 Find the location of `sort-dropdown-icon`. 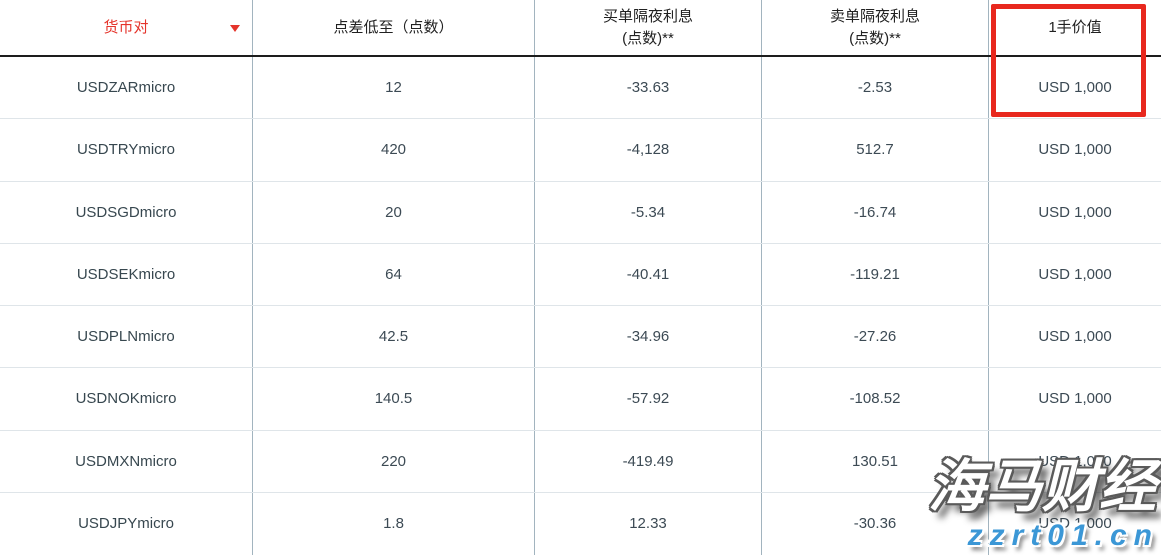

sort-dropdown-icon is located at coordinates (235, 28).